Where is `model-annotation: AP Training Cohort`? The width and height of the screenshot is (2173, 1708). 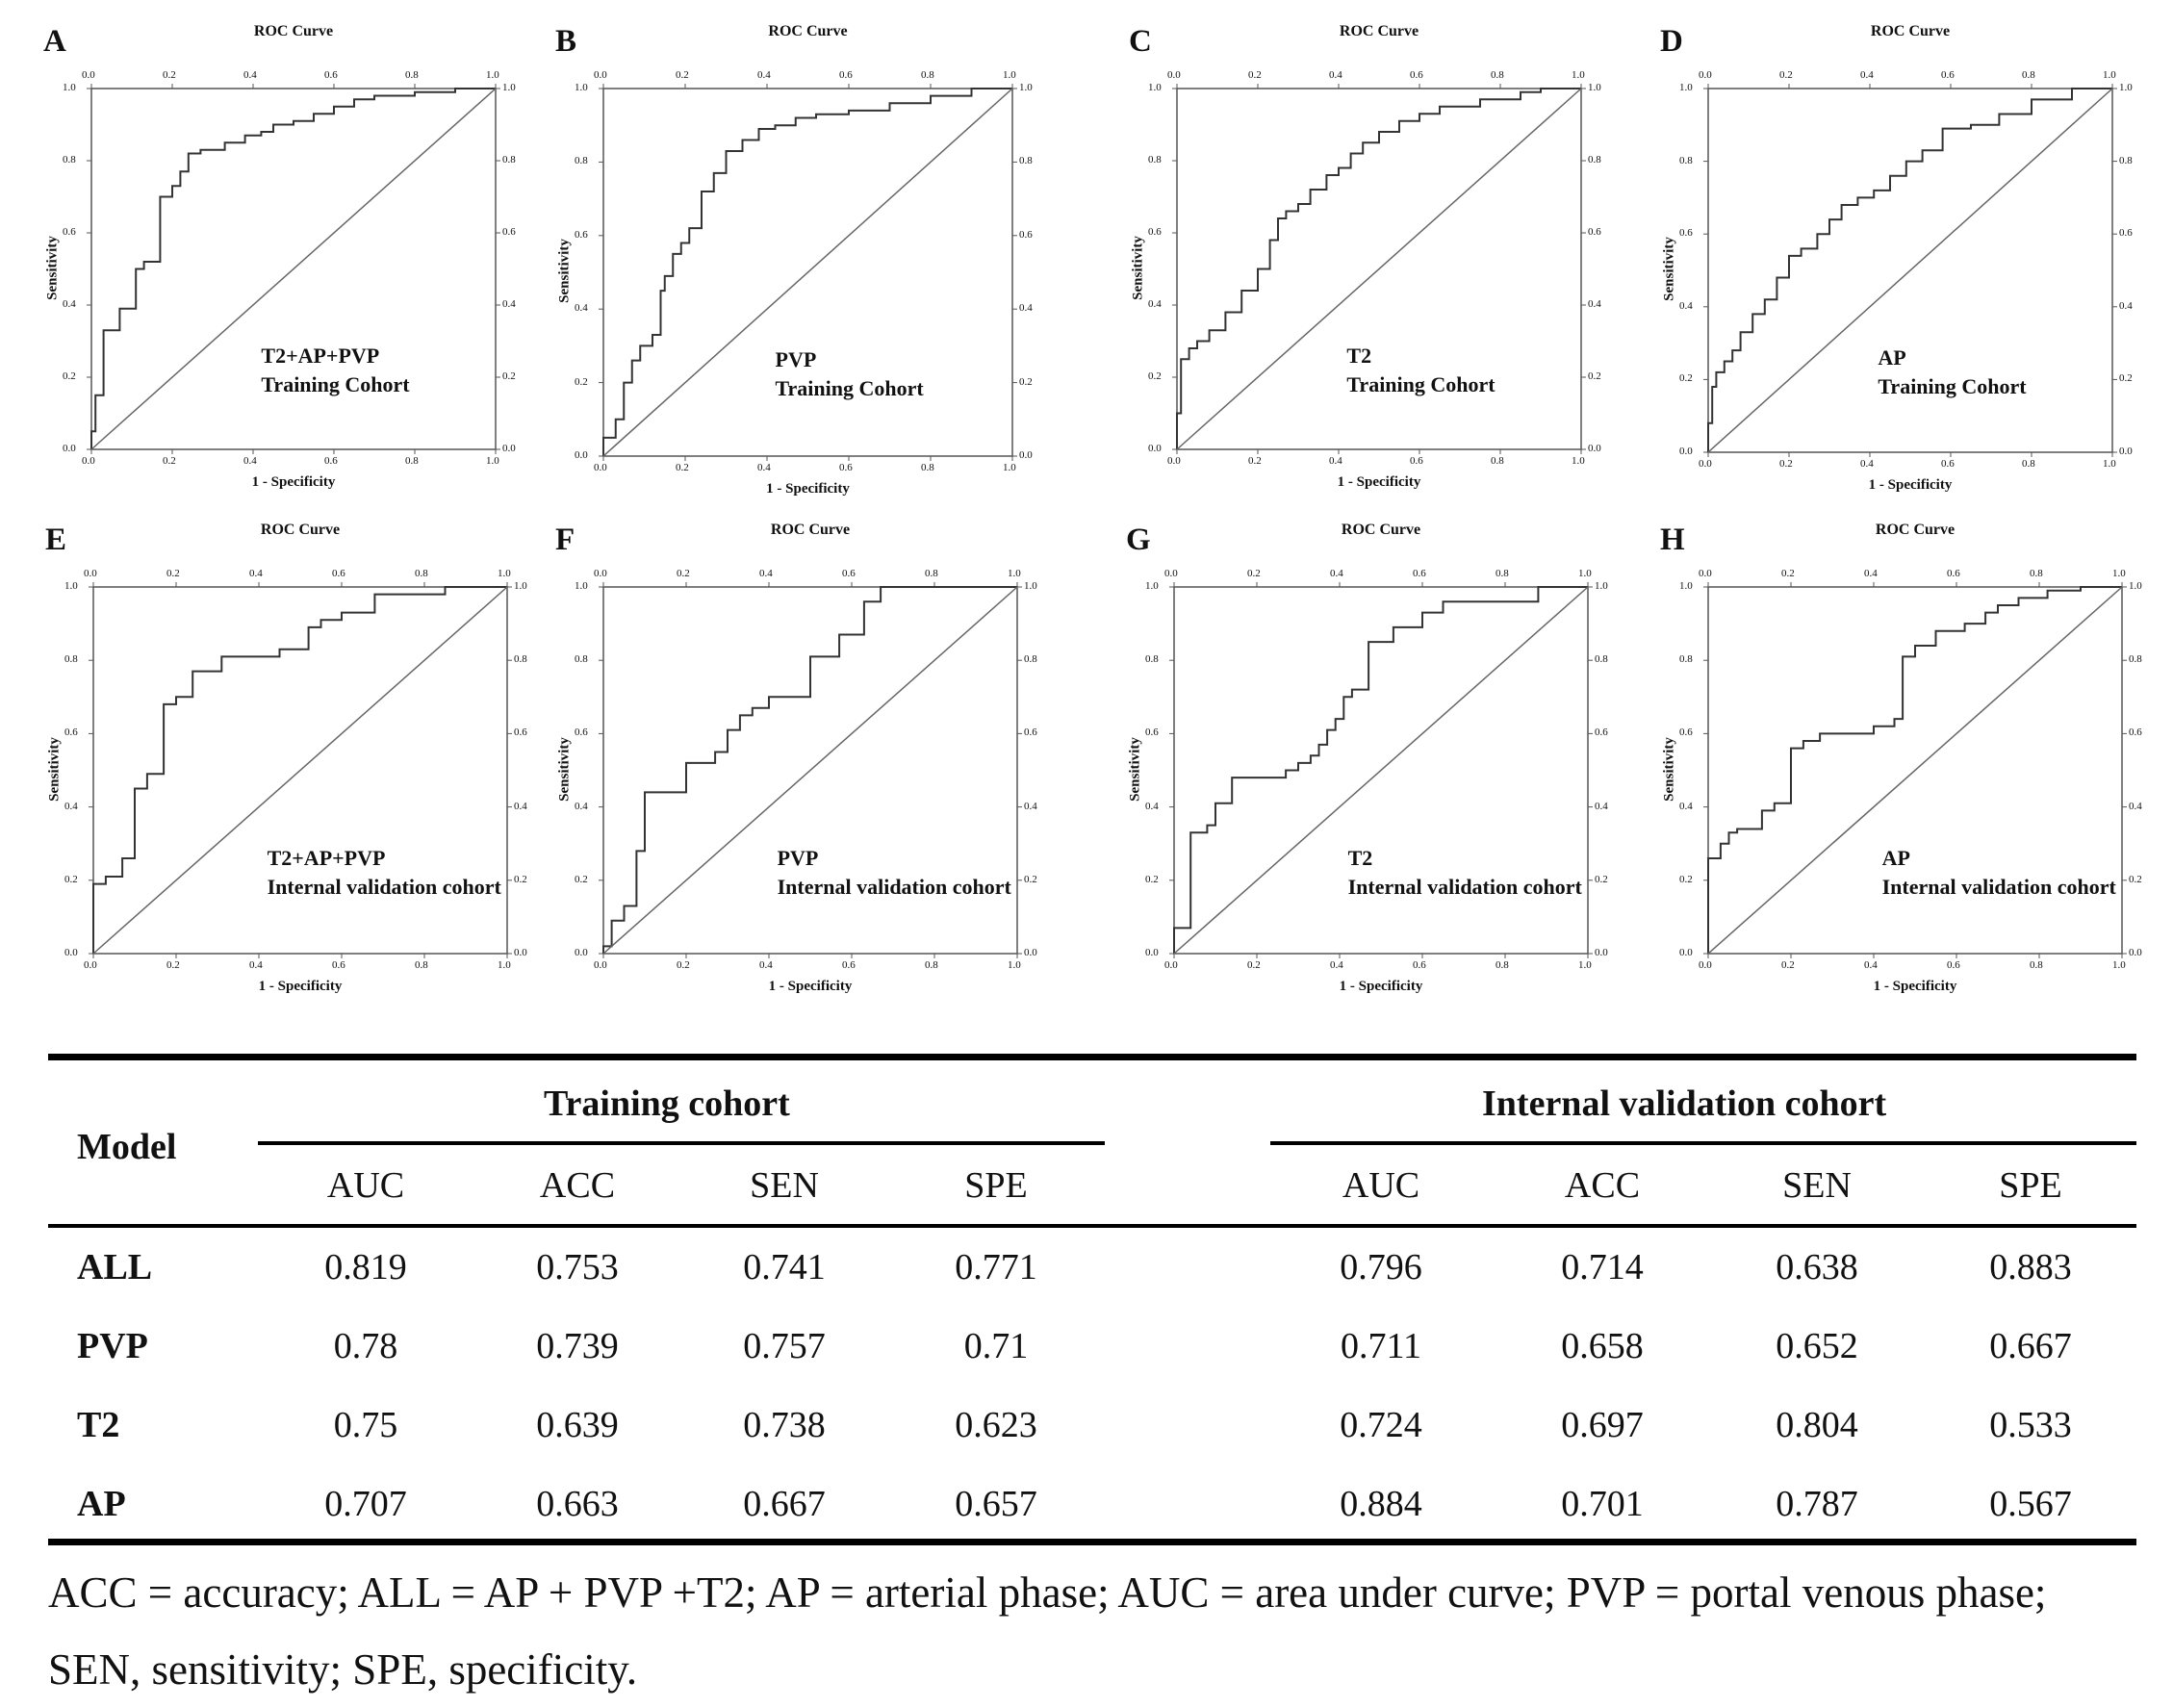
model-annotation: AP Training Cohort is located at coordinates (1952, 372).